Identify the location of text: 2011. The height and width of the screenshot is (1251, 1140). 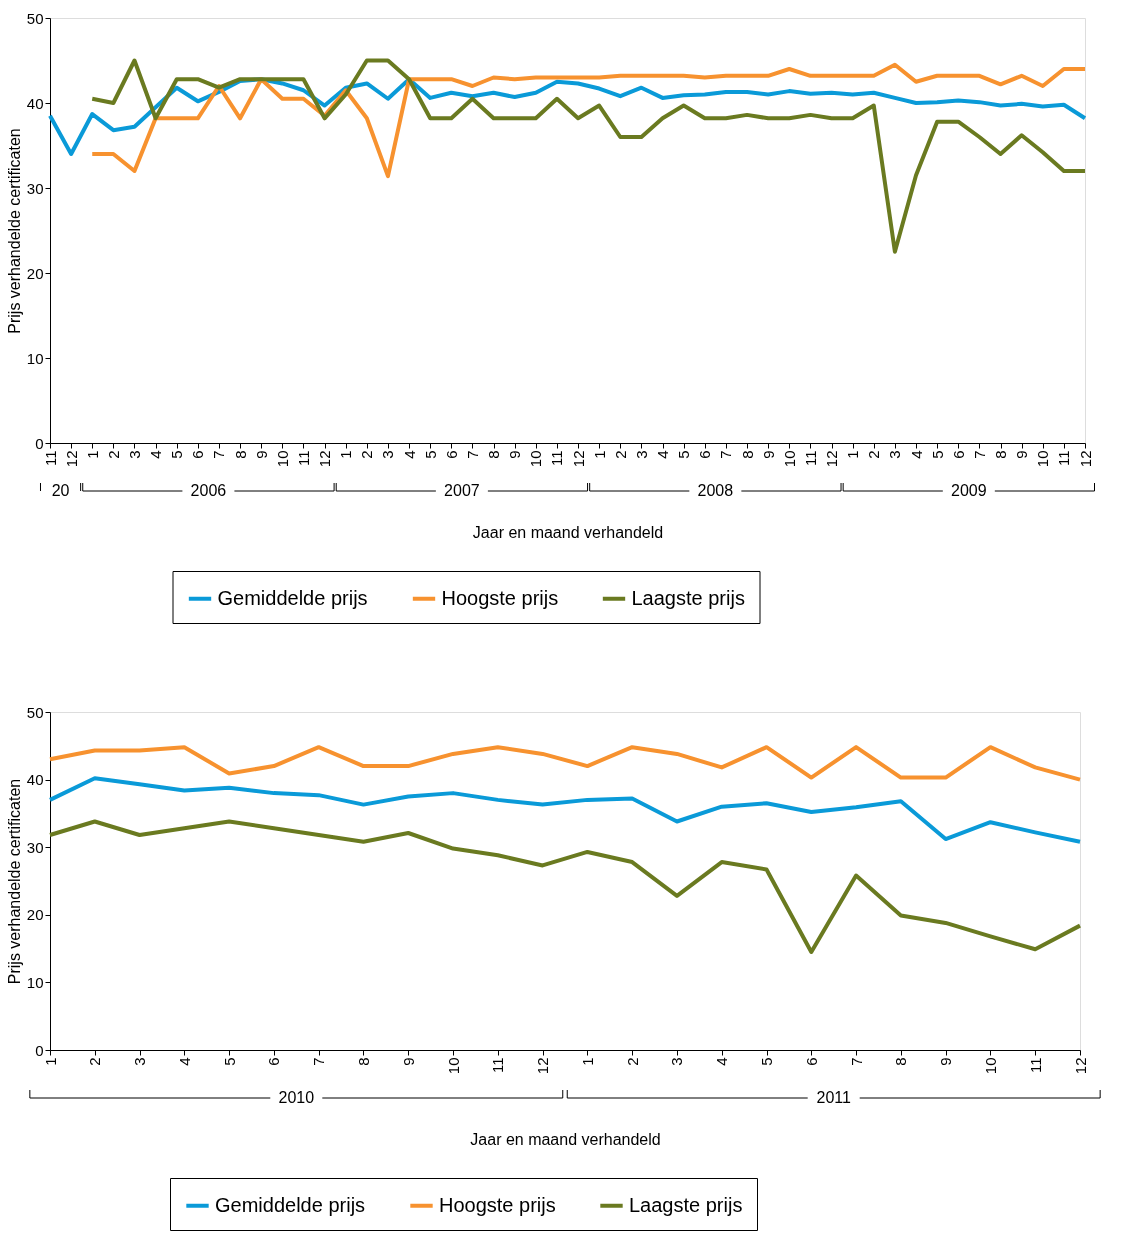
(833, 1097).